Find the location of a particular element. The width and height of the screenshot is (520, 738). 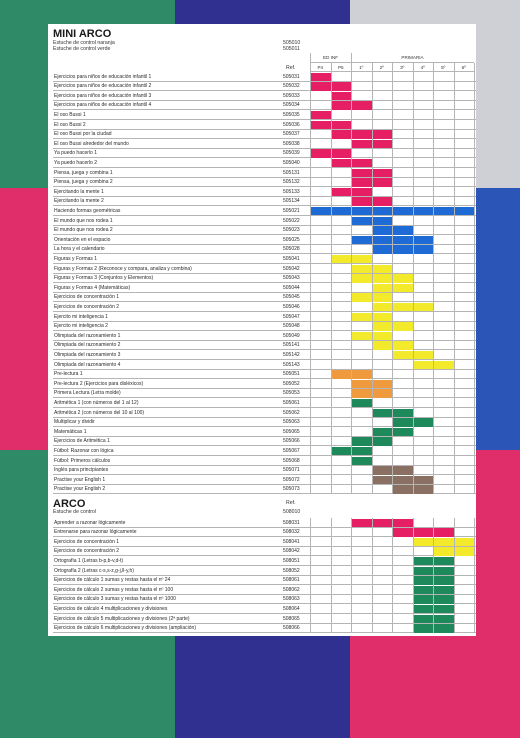

mini-arco-subtitle-ref-2: 505011 is located at coordinates (291, 49).